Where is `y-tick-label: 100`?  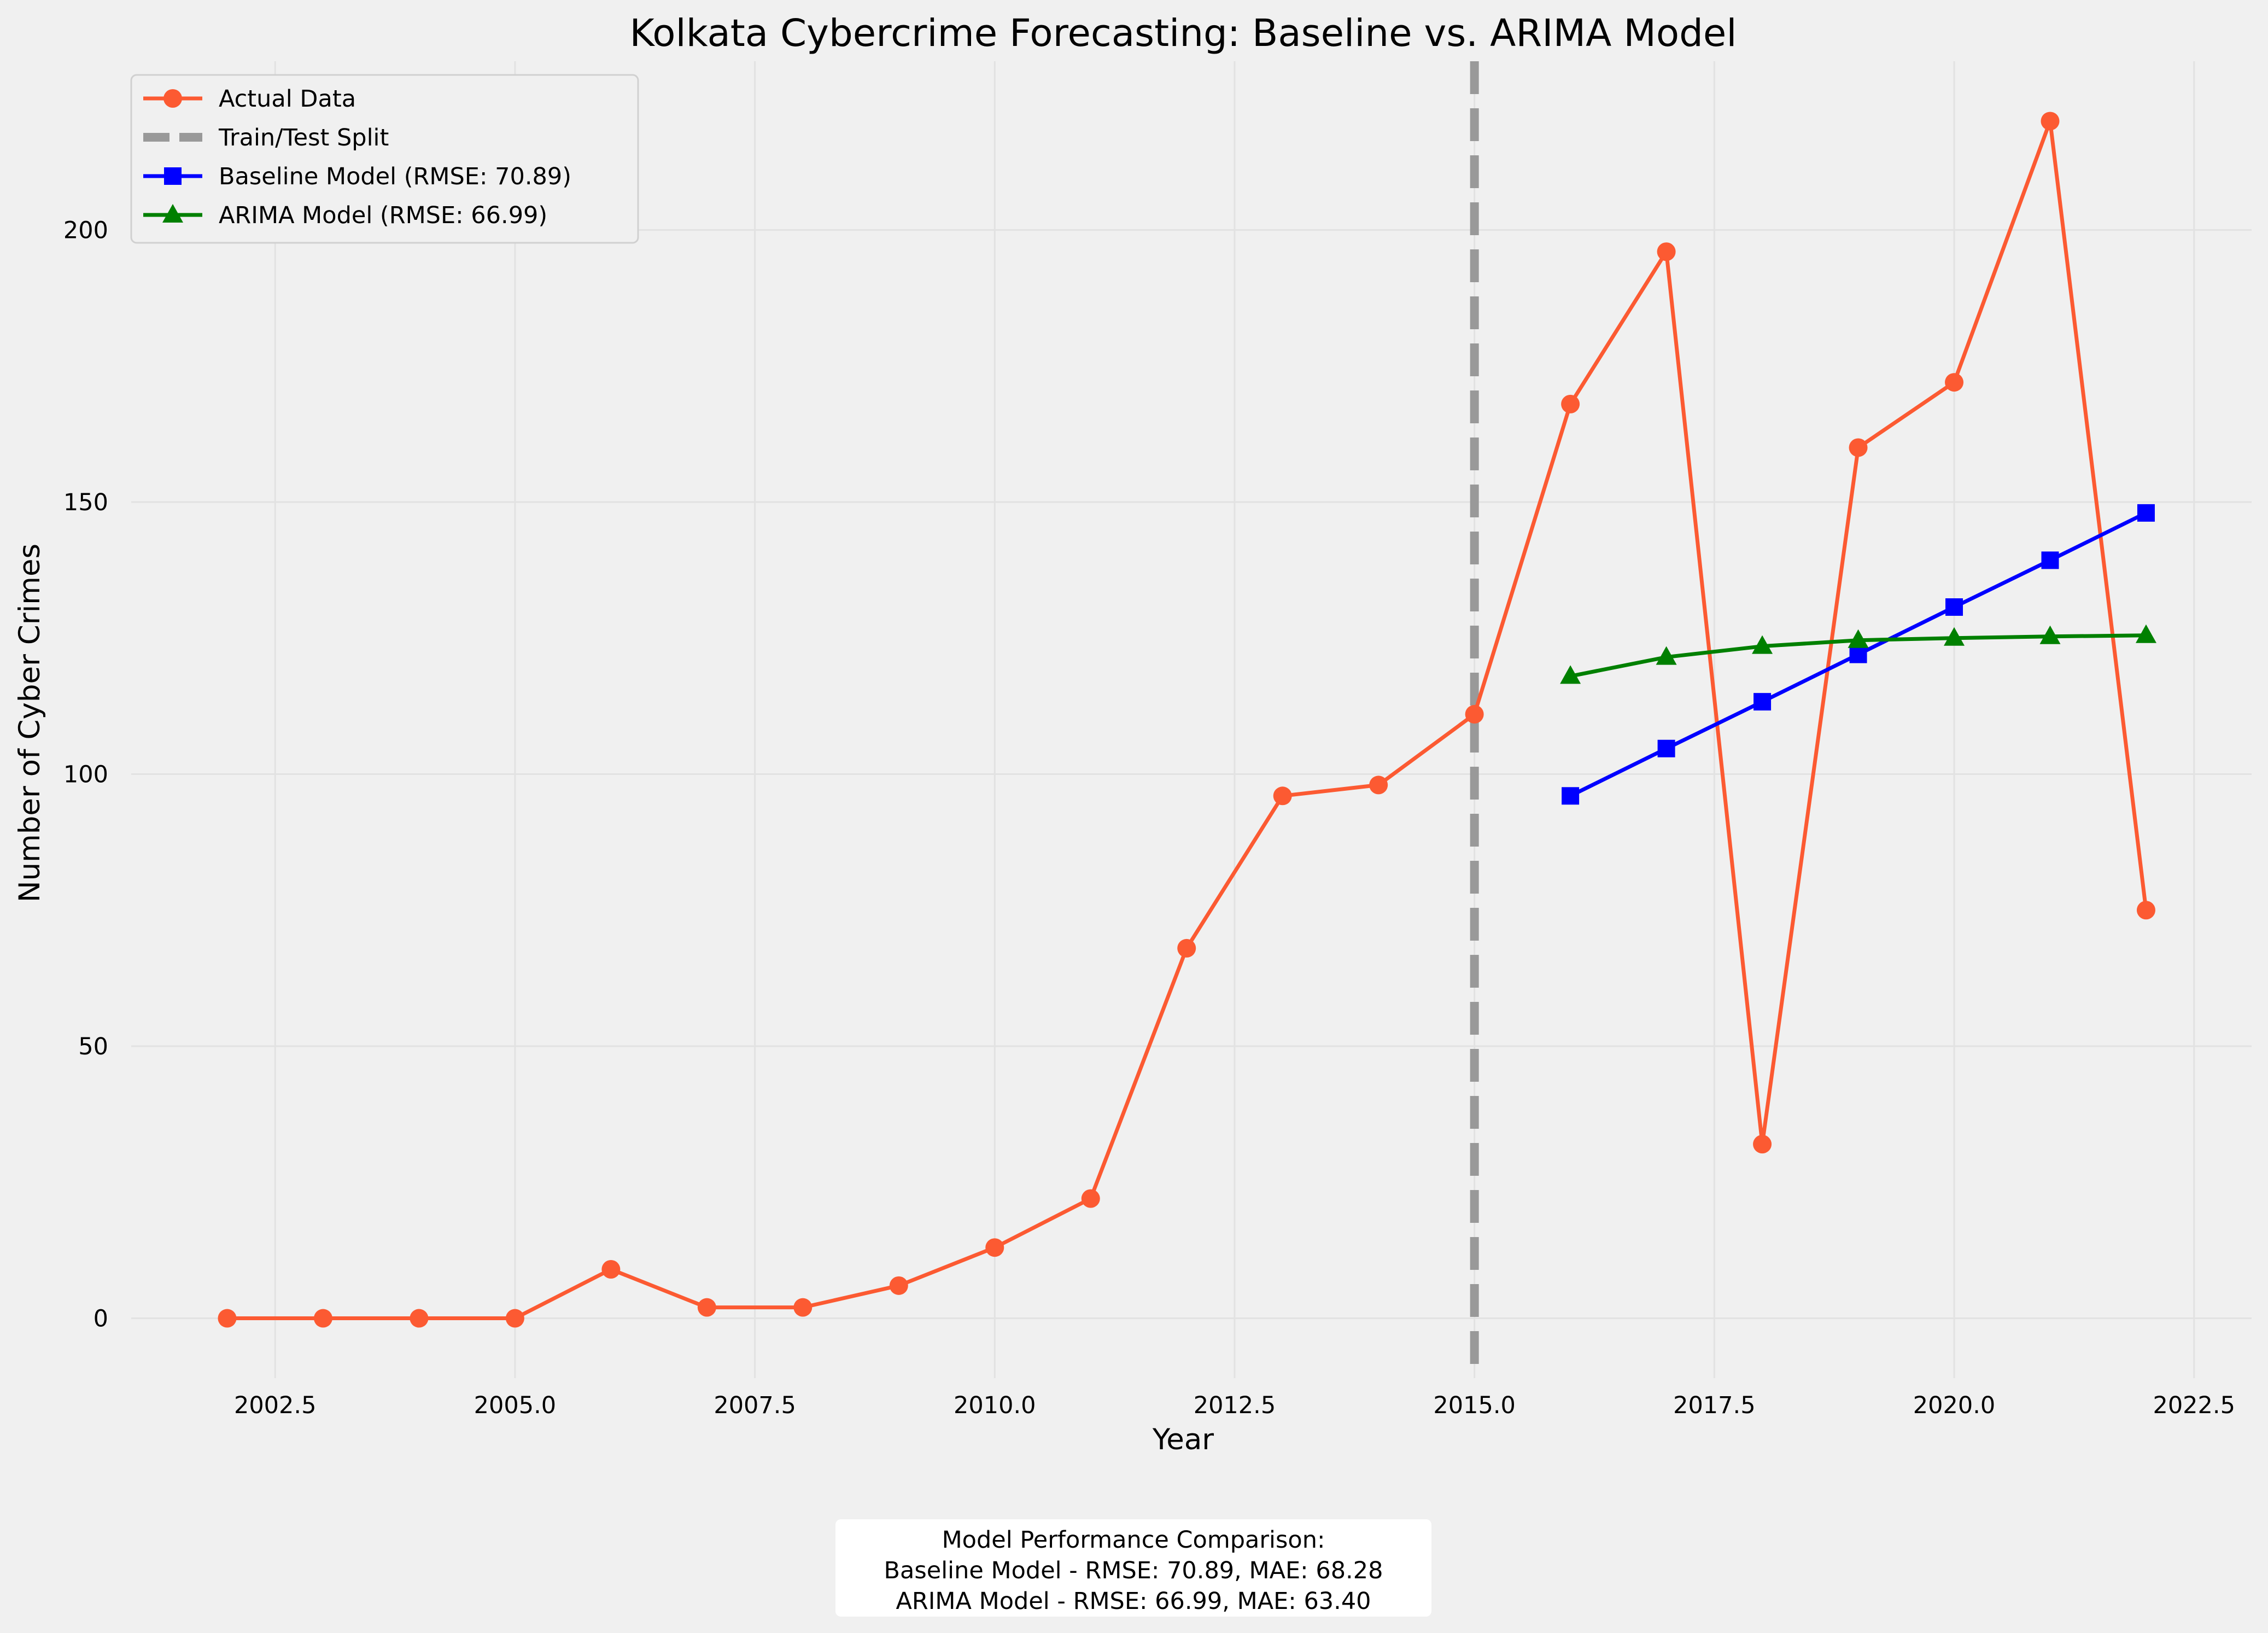
y-tick-label: 100 is located at coordinates (85, 775).